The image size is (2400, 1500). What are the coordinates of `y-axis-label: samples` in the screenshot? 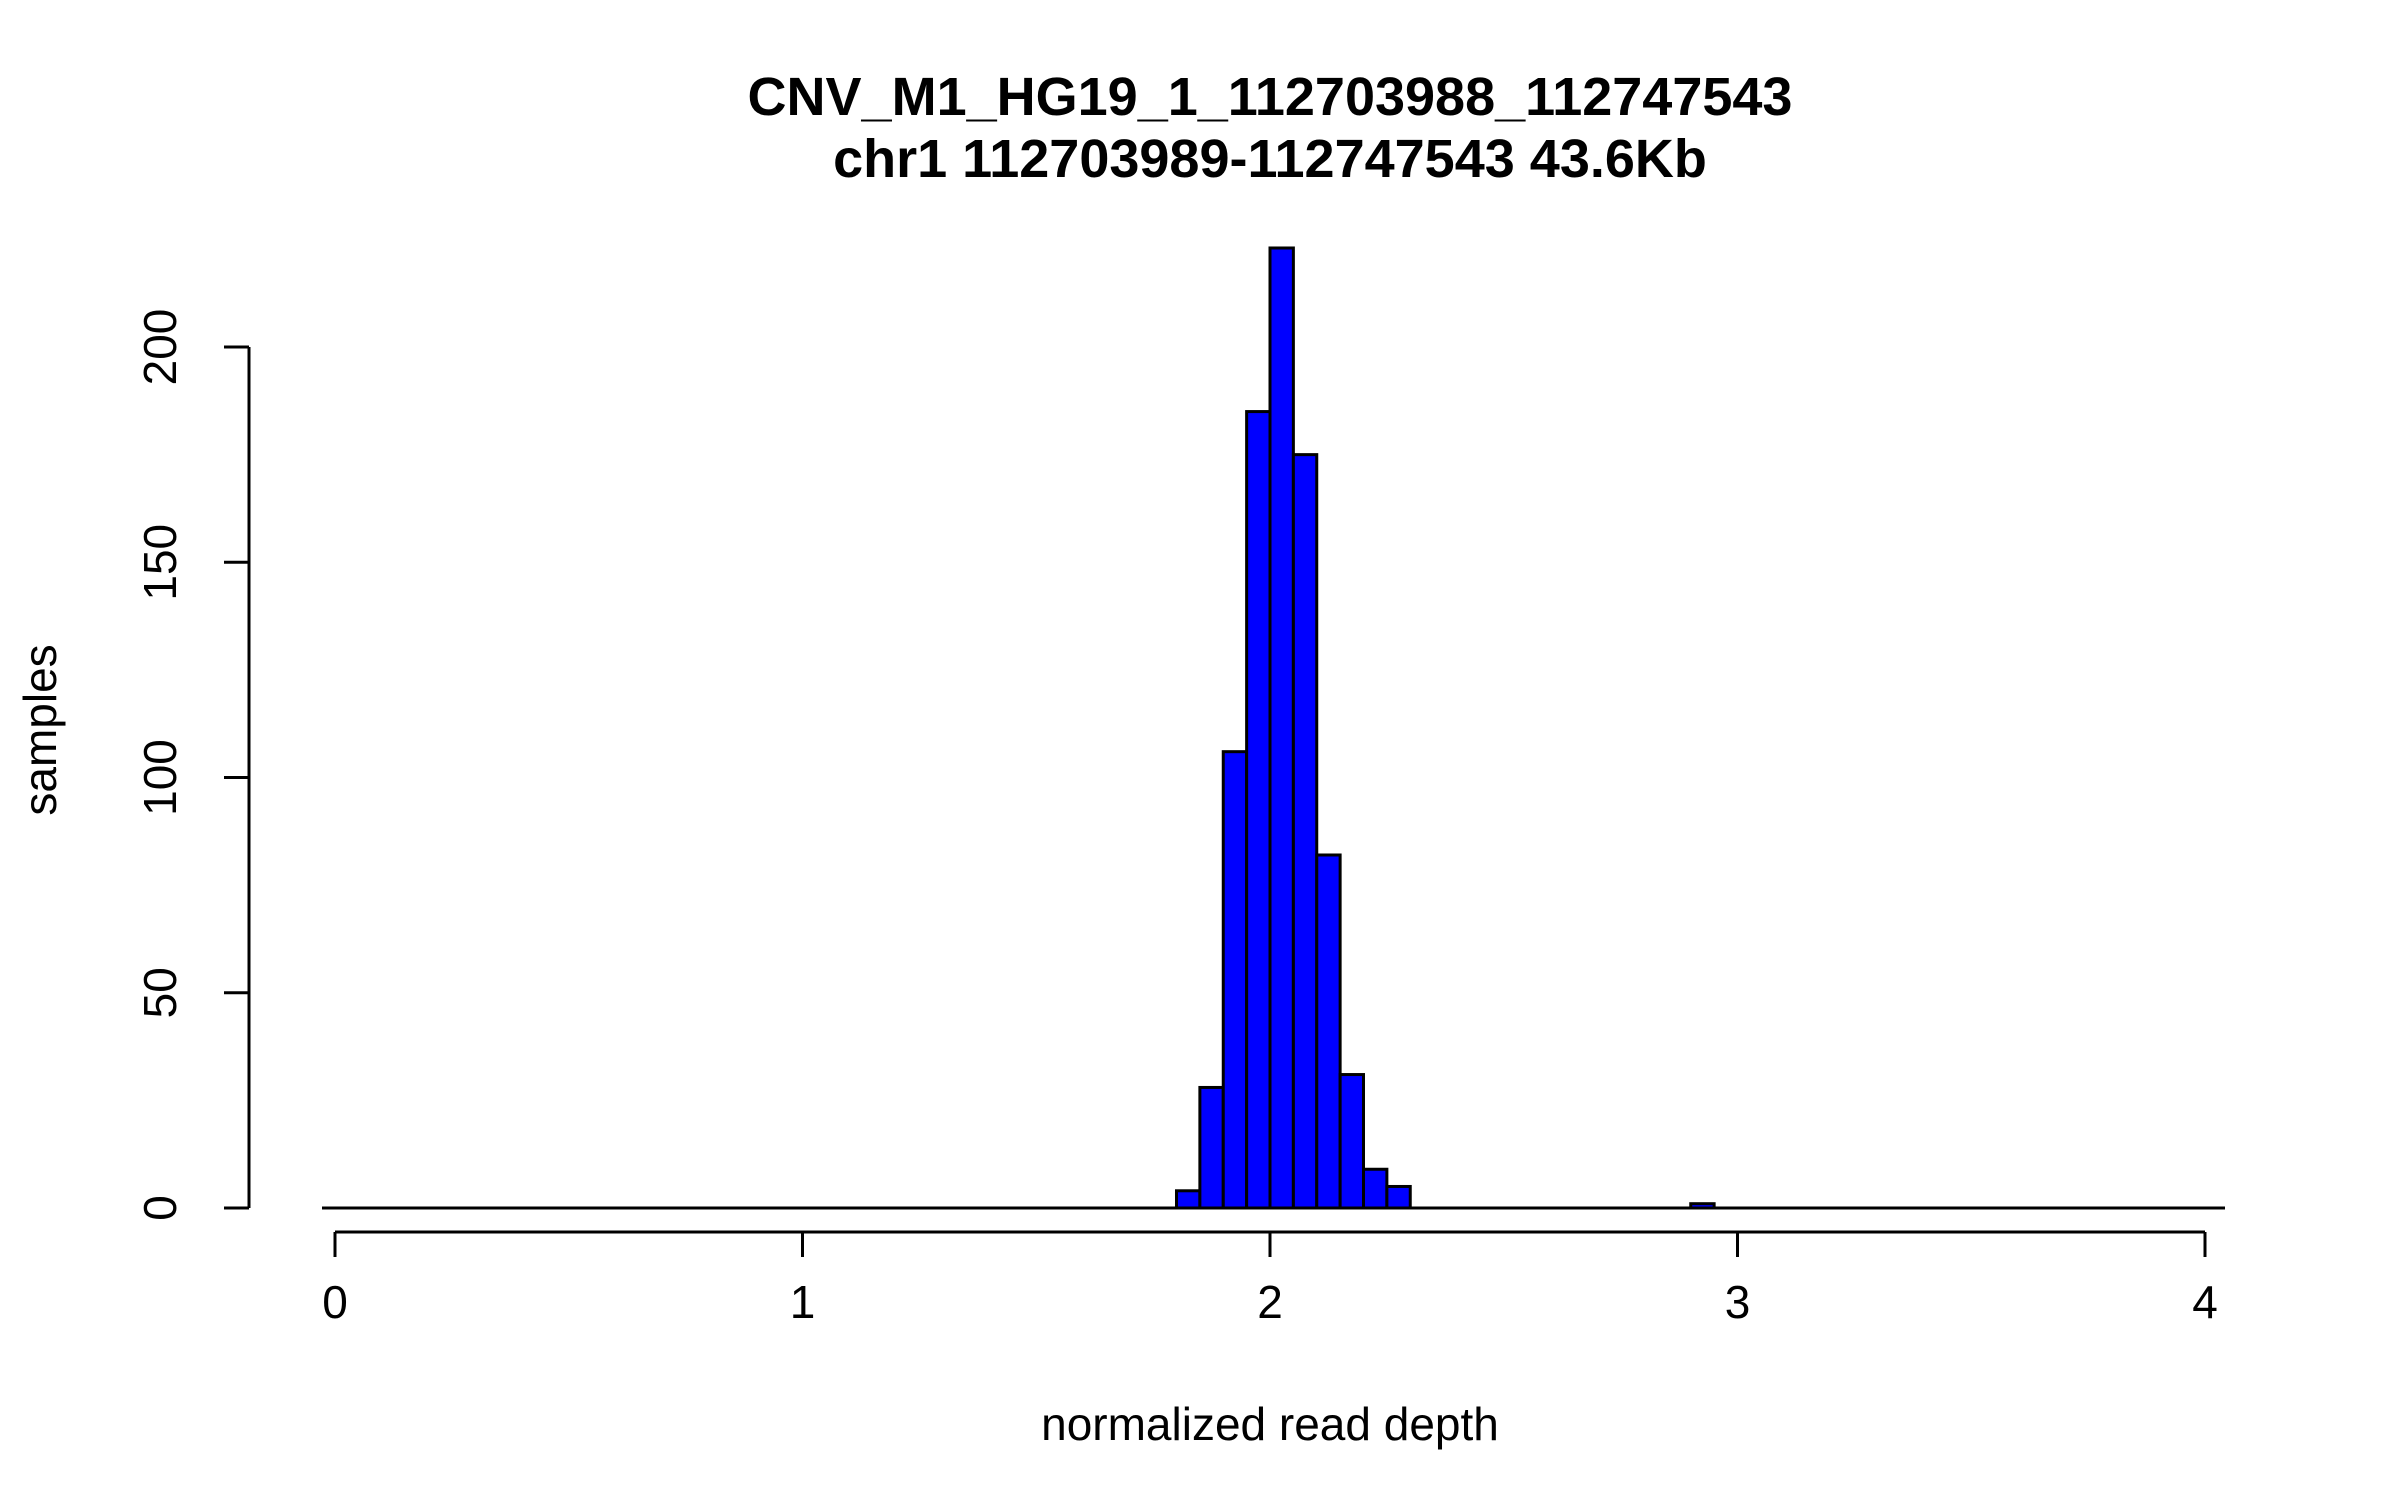 It's located at (40, 729).